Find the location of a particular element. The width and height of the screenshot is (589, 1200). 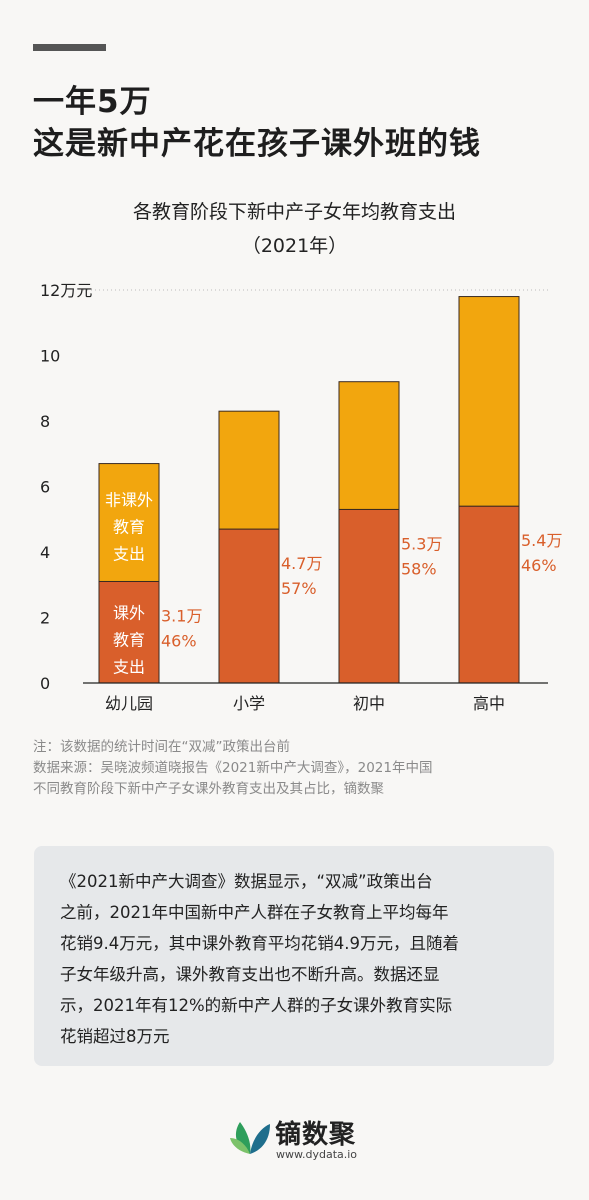

summary-line: 示，2021年有12%的新中产人群的子女课外教育实际 is located at coordinates (256, 1005).